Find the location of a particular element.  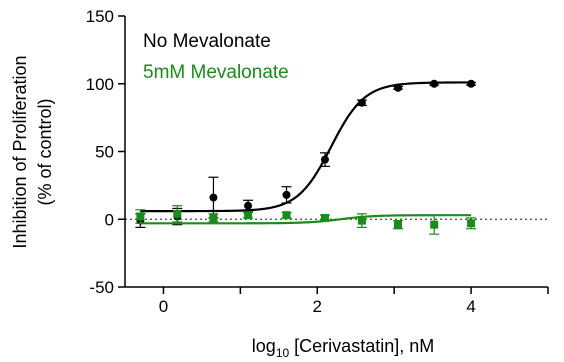

x-axis-title-prefix: log is located at coordinates (264, 346).